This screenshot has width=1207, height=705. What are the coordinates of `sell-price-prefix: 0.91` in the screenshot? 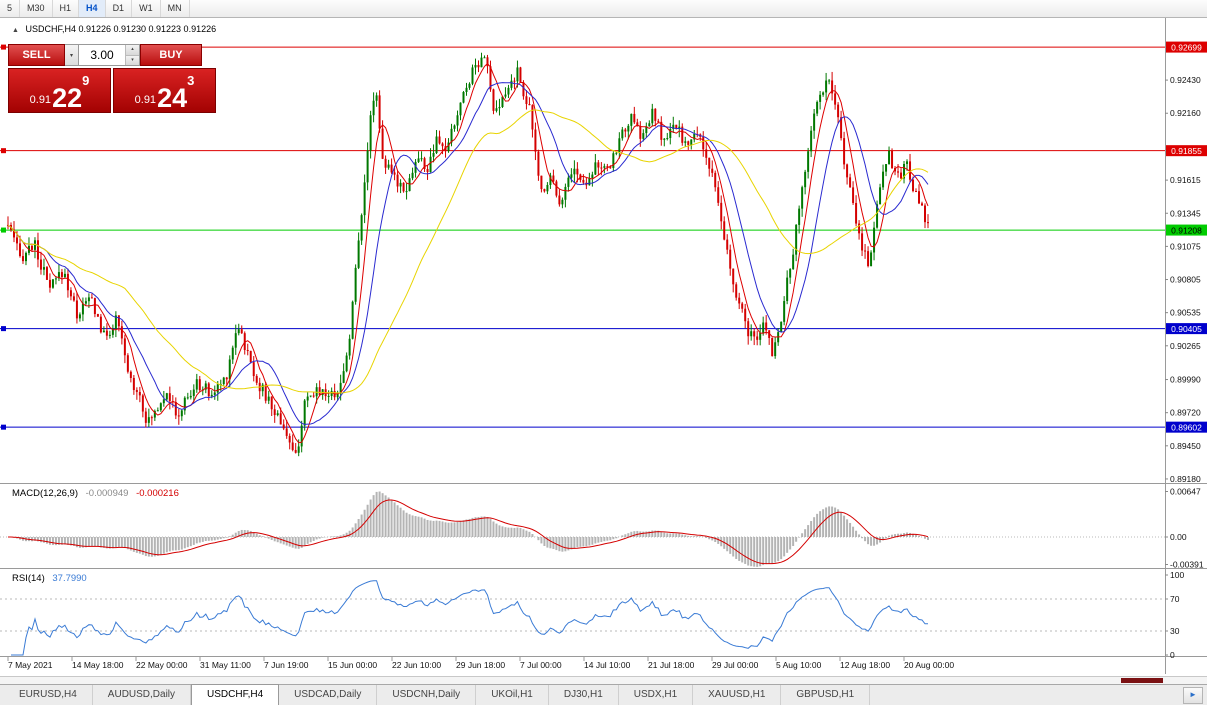 It's located at (40, 100).